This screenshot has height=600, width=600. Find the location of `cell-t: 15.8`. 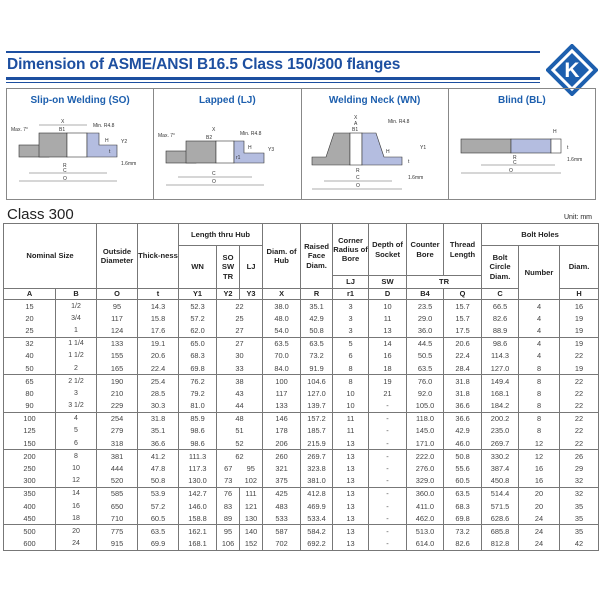

cell-t: 15.8 is located at coordinates (158, 318).